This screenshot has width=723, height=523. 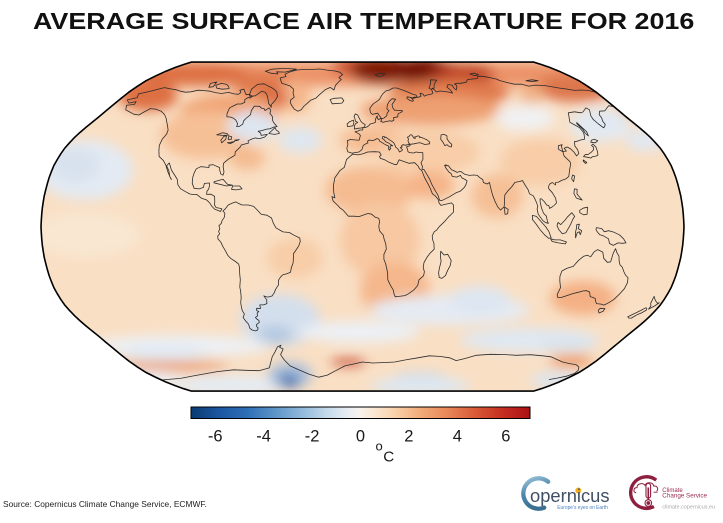 I want to click on svg-text: C, so click(x=388, y=457).